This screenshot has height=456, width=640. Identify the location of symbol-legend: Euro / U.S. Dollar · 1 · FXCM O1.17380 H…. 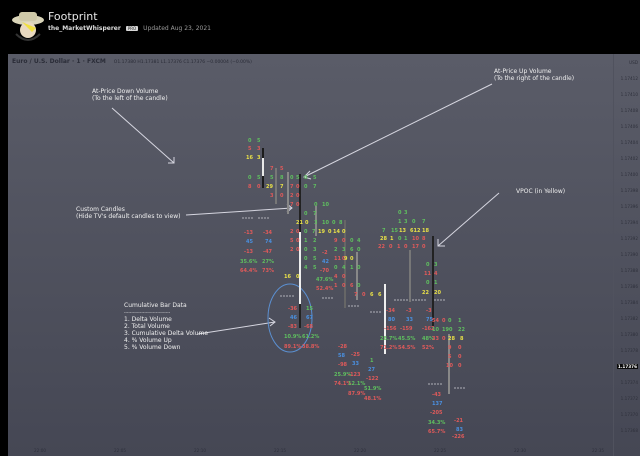
(132, 61).